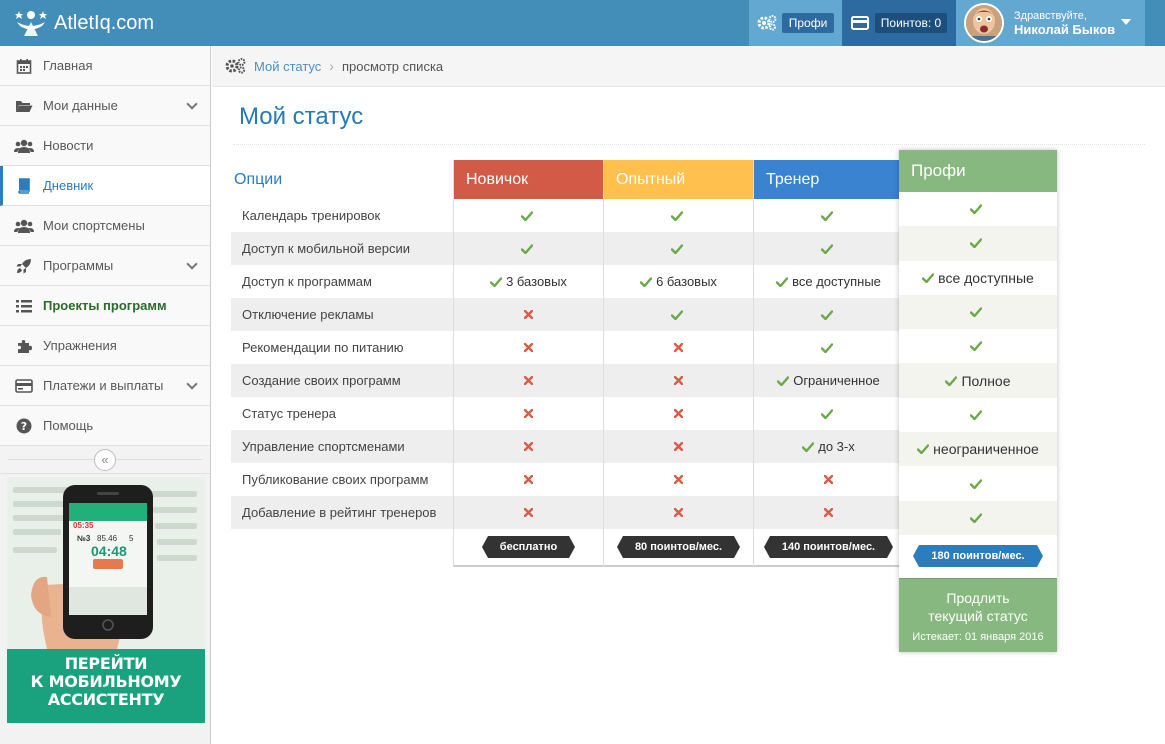 The image size is (1165, 744). I want to click on sidebar-item: Новости, so click(105, 146).